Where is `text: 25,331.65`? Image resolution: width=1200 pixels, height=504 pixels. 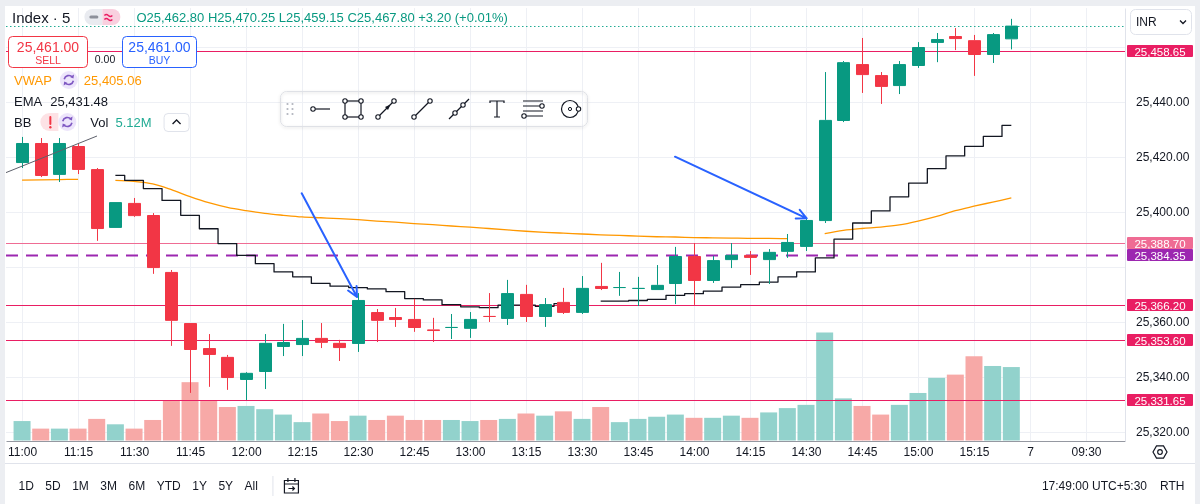
text: 25,331.65 is located at coordinates (1160, 400).